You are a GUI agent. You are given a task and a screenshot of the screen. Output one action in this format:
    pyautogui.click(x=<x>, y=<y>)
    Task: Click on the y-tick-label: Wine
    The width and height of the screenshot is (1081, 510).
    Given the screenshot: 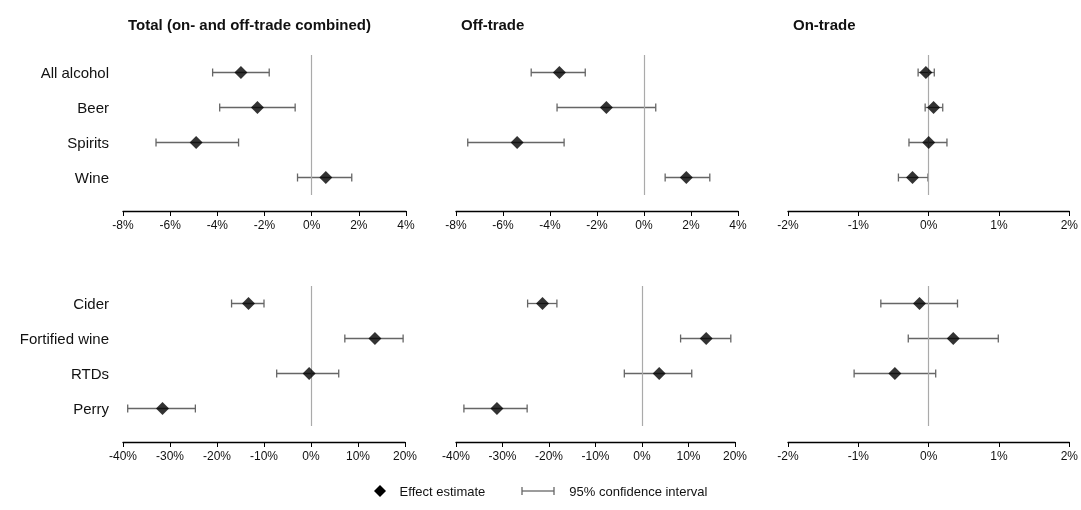 What is the action you would take?
    pyautogui.click(x=91, y=177)
    